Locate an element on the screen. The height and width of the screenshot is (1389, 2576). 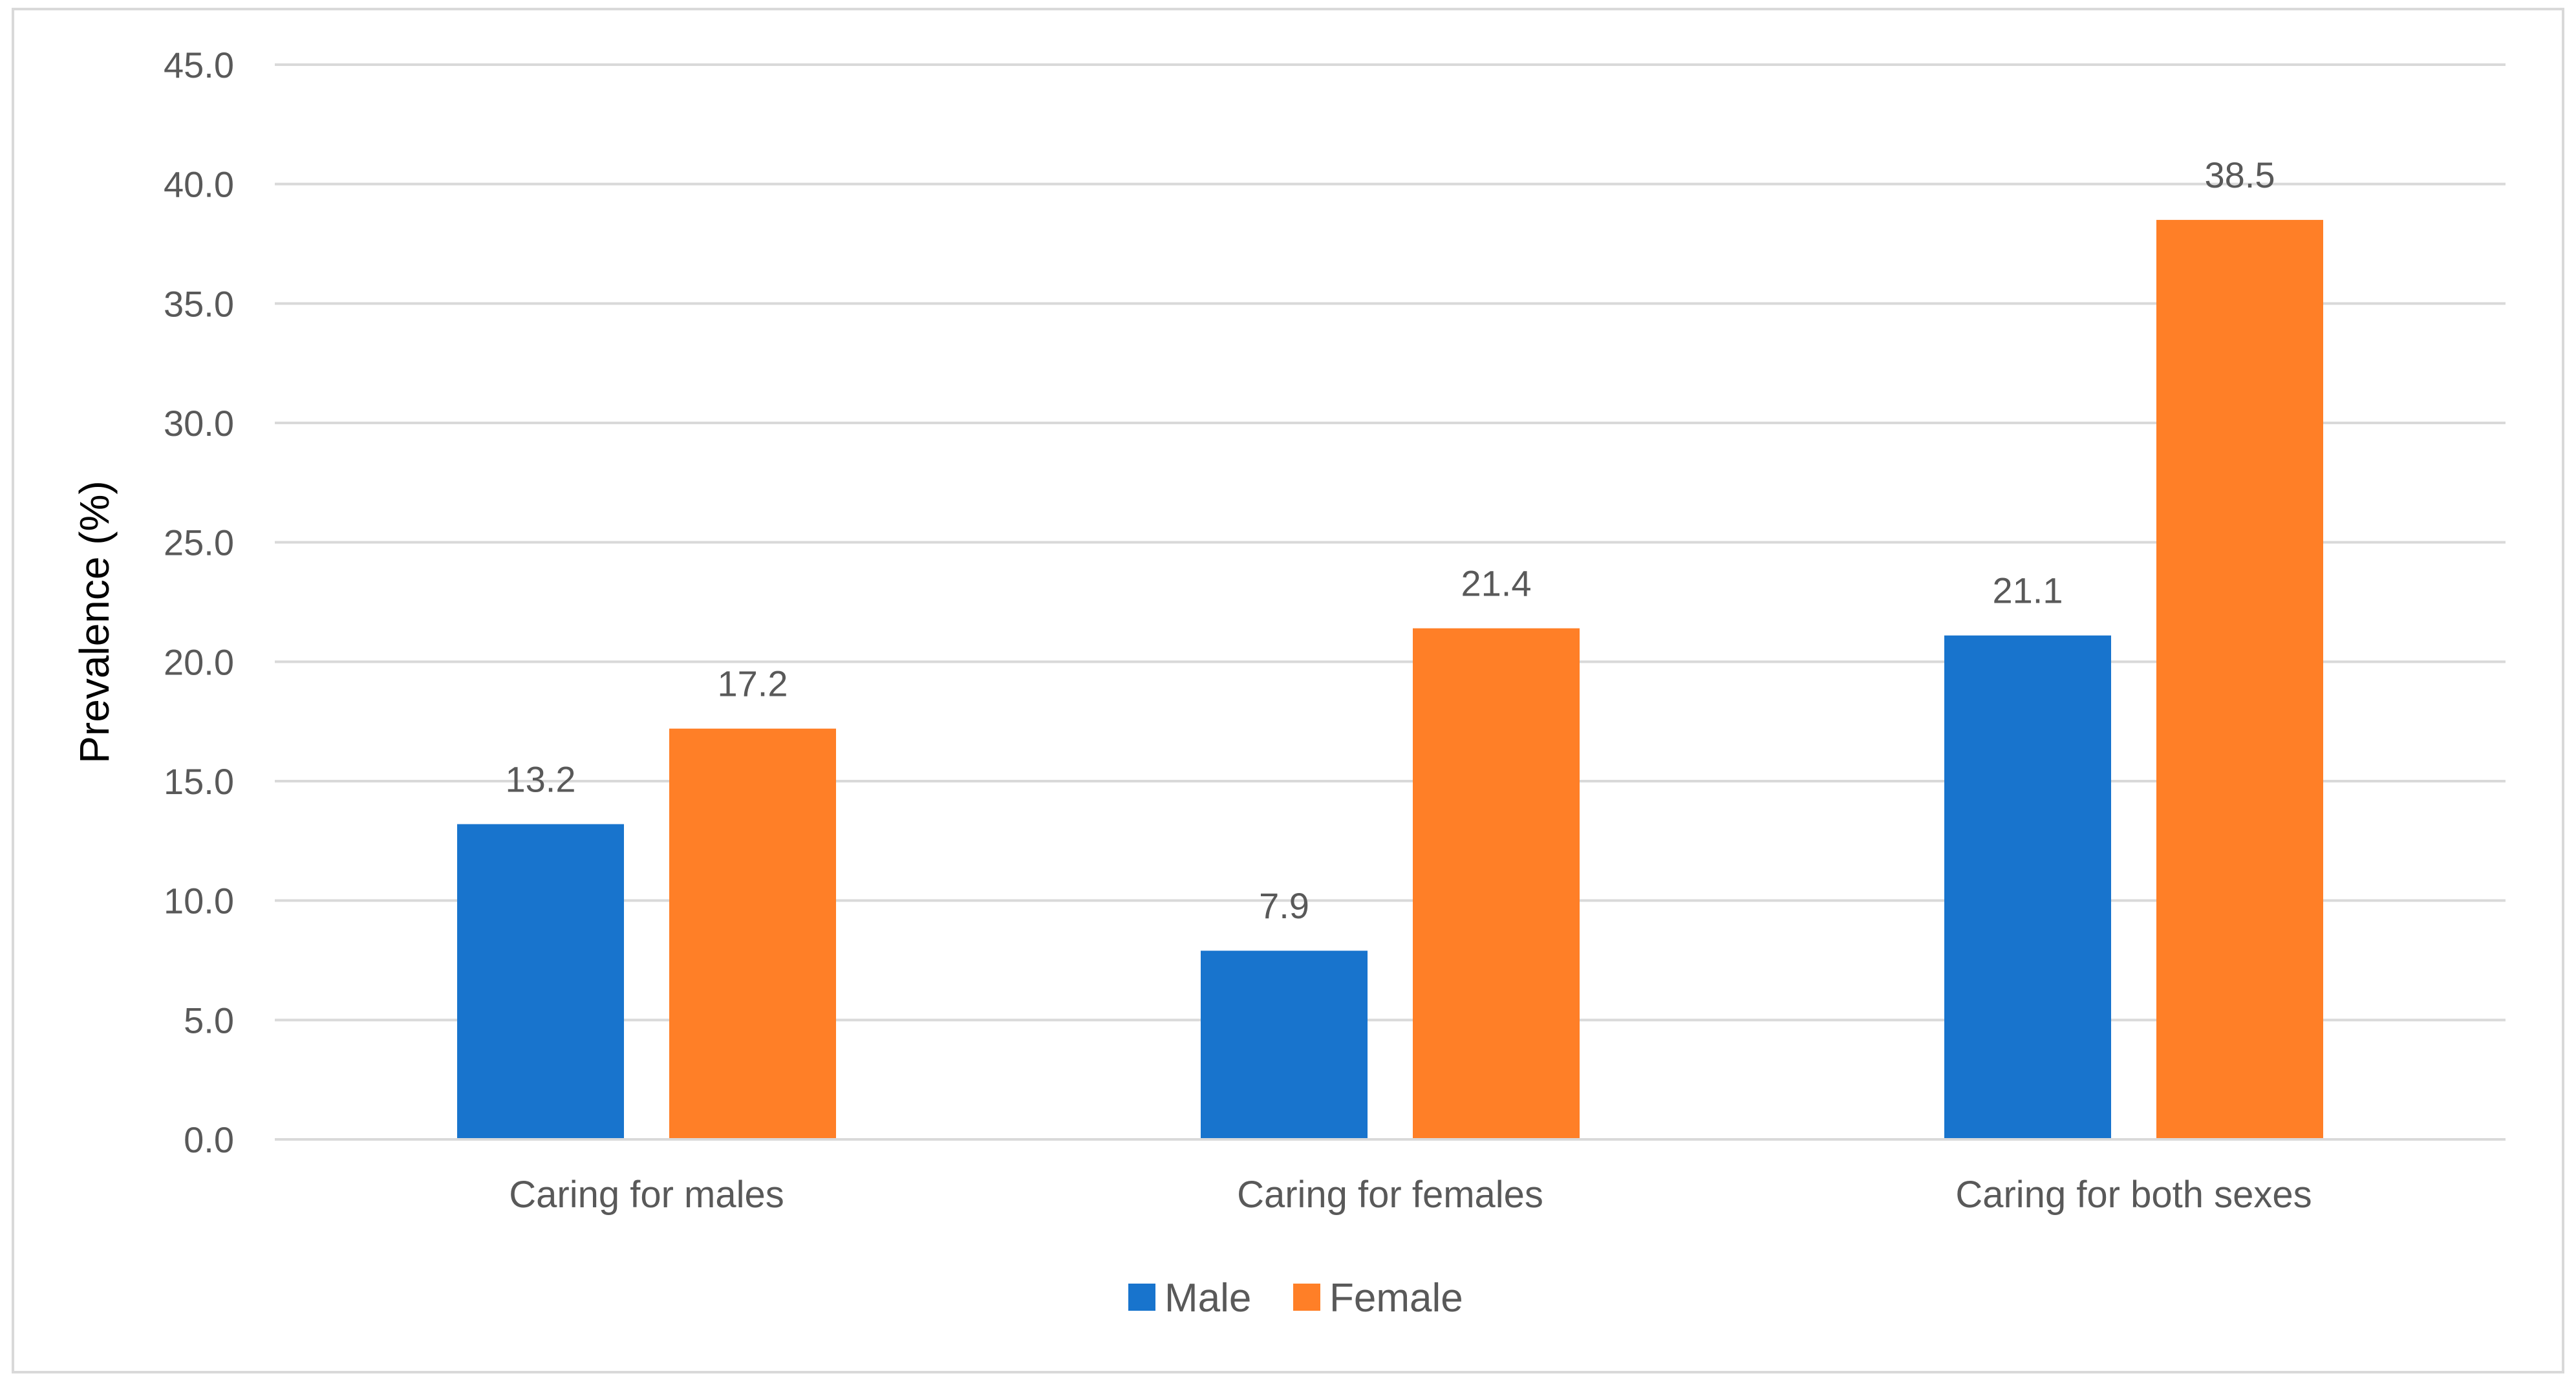
legend: Male Female is located at coordinates (1295, 1298).